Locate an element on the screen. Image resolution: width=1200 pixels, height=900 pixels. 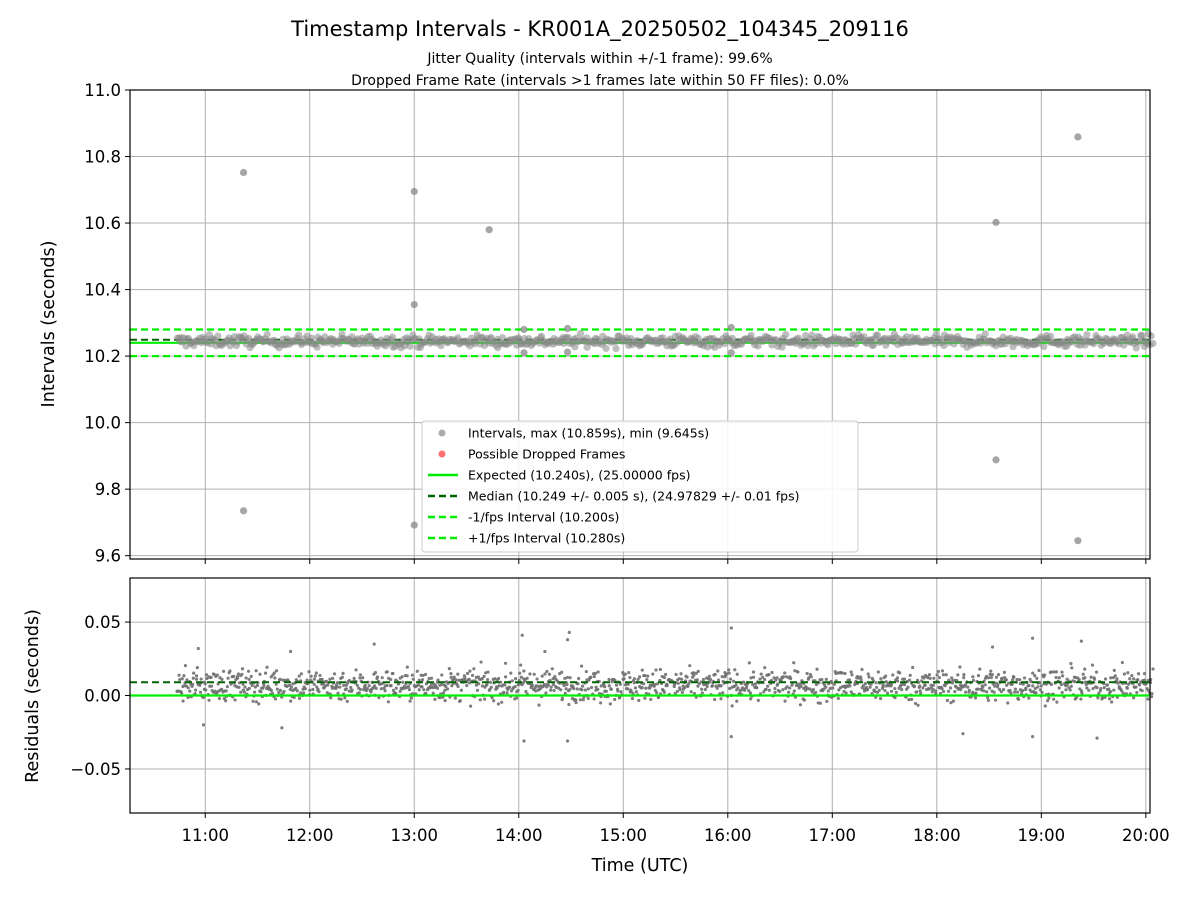
top-y-tick-label: 10.4 is located at coordinates (102, 290).